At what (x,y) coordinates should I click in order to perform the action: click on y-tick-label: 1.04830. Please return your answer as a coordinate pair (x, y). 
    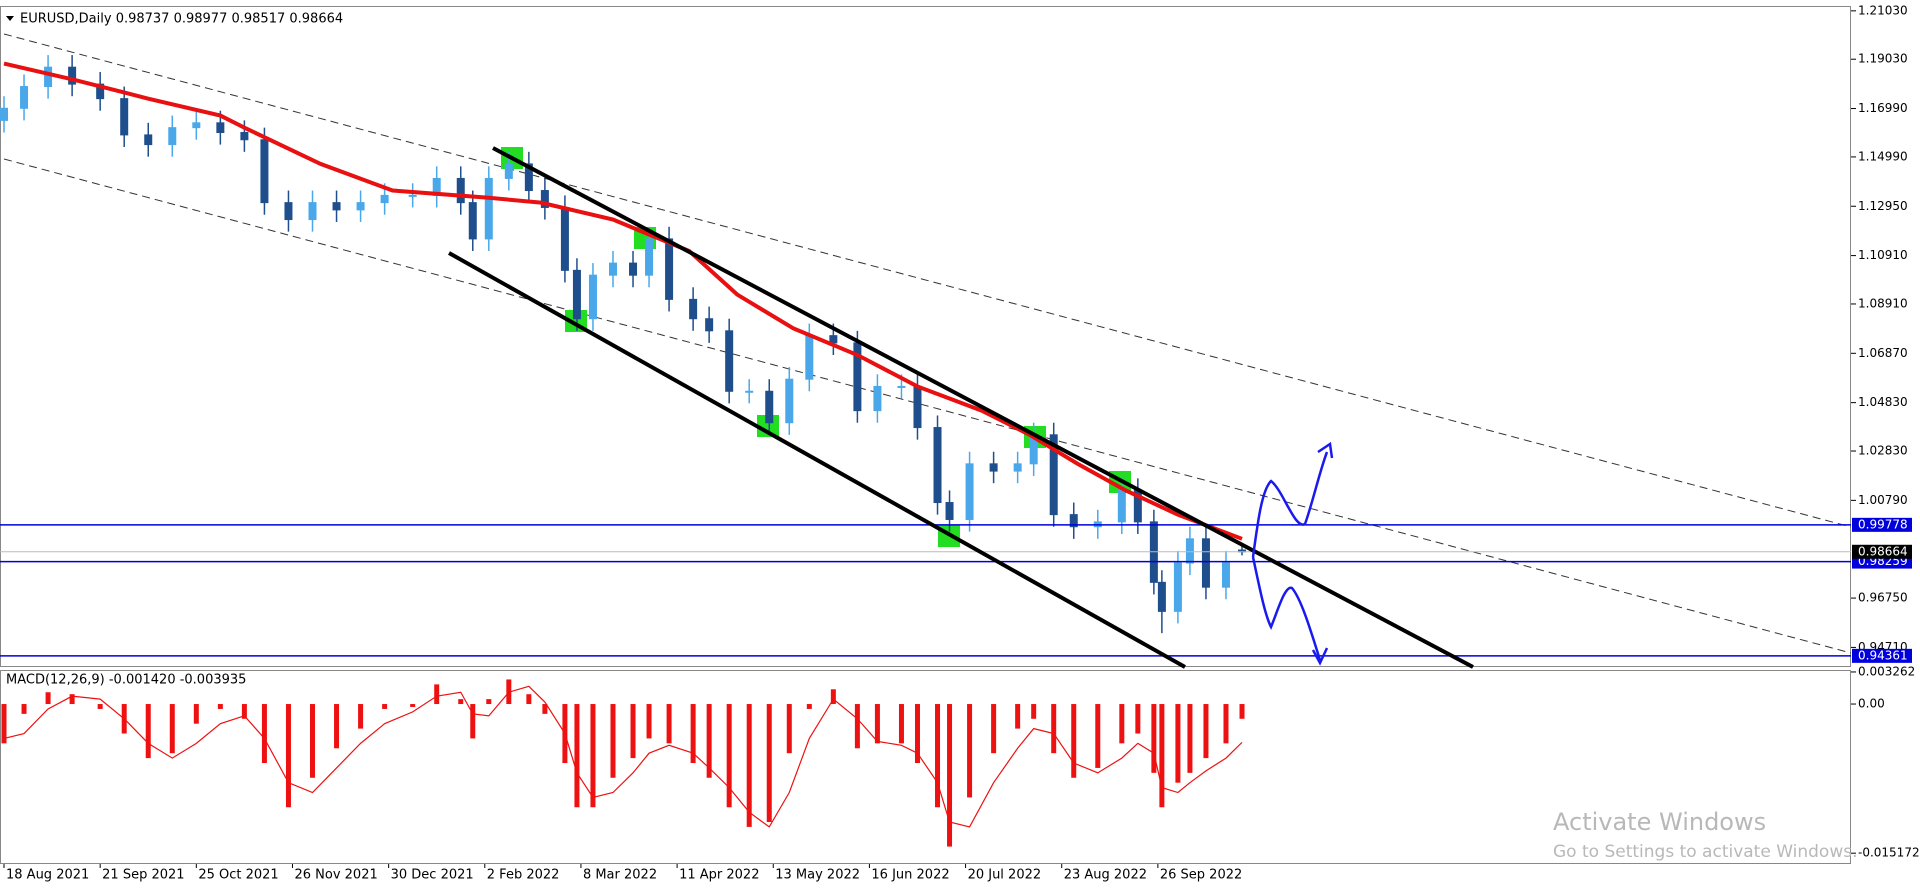
    Looking at the image, I should click on (1883, 402).